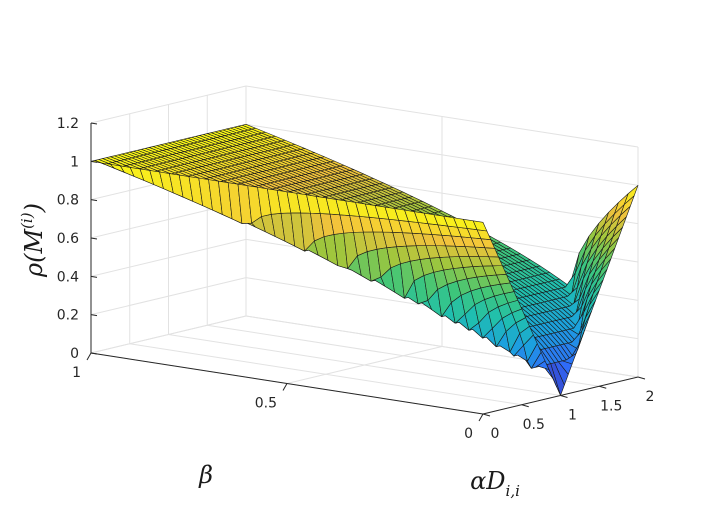  What do you see at coordinates (68, 124) in the screenshot?
I see `z-tick-label: 1.2` at bounding box center [68, 124].